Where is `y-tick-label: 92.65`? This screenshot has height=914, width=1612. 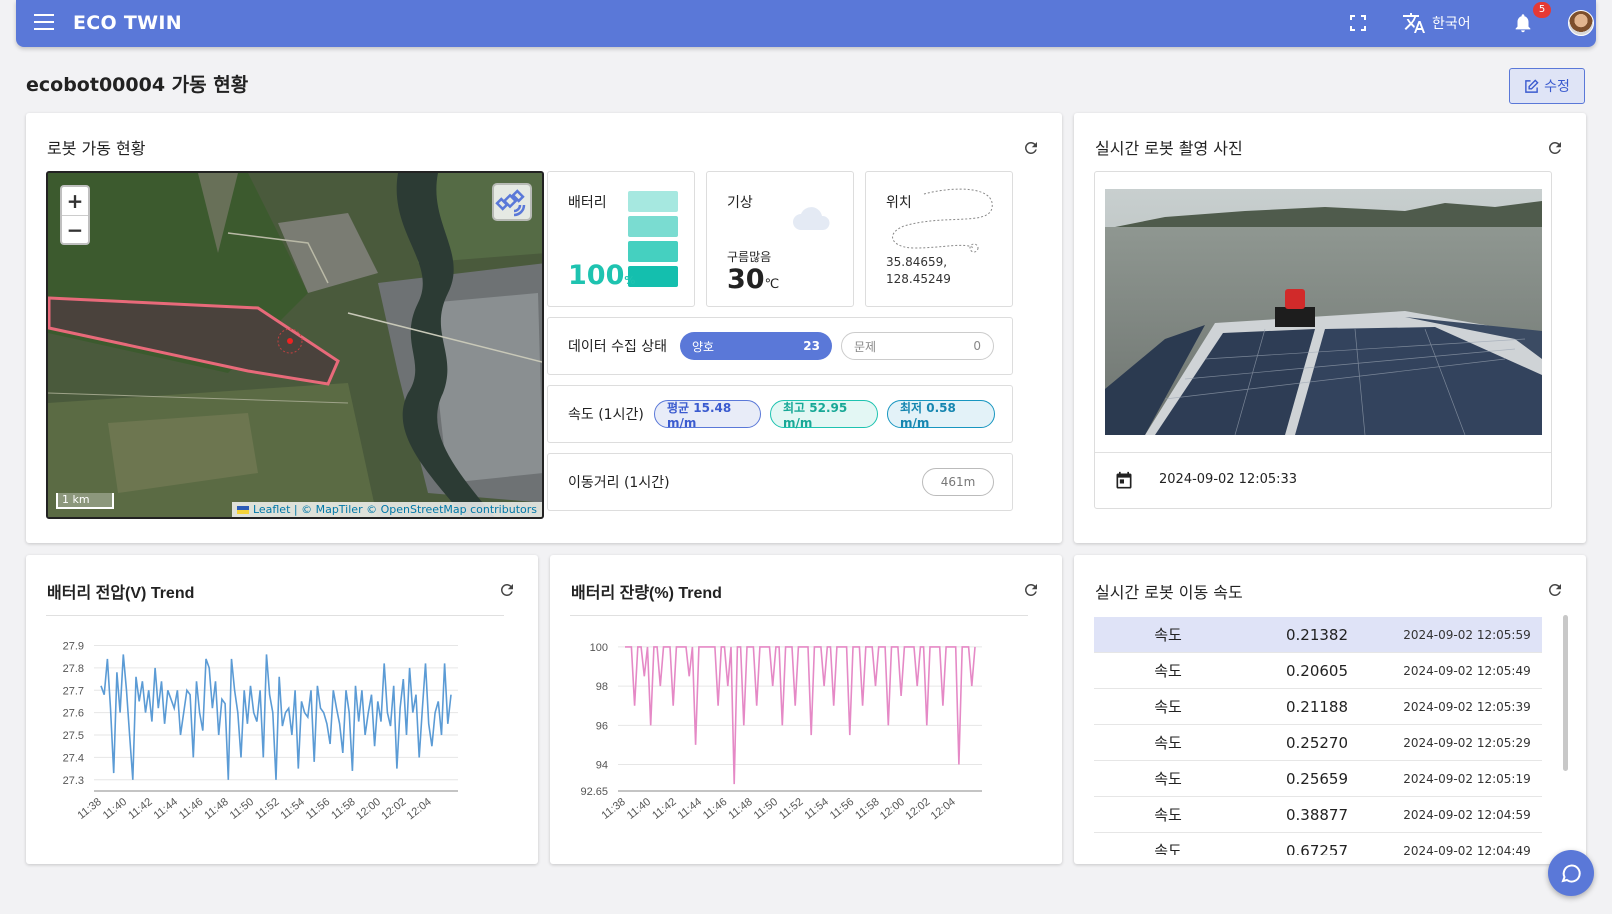
y-tick-label: 92.65 is located at coordinates (594, 792).